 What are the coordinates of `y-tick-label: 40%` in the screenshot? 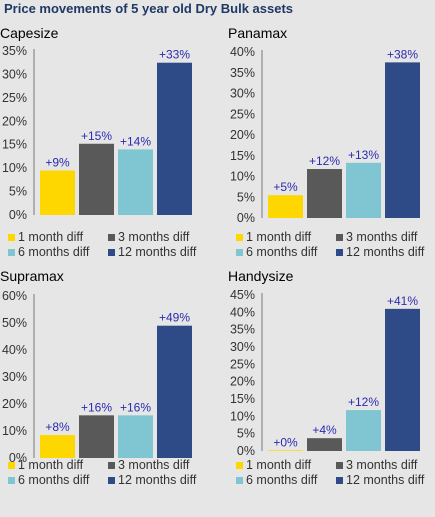 It's located at (14, 350).